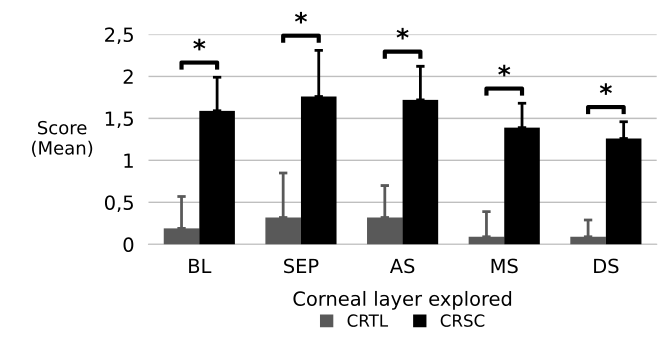 The width and height of the screenshot is (660, 362). What do you see at coordinates (128, 161) in the screenshot?
I see `y-tick-label: 1` at bounding box center [128, 161].